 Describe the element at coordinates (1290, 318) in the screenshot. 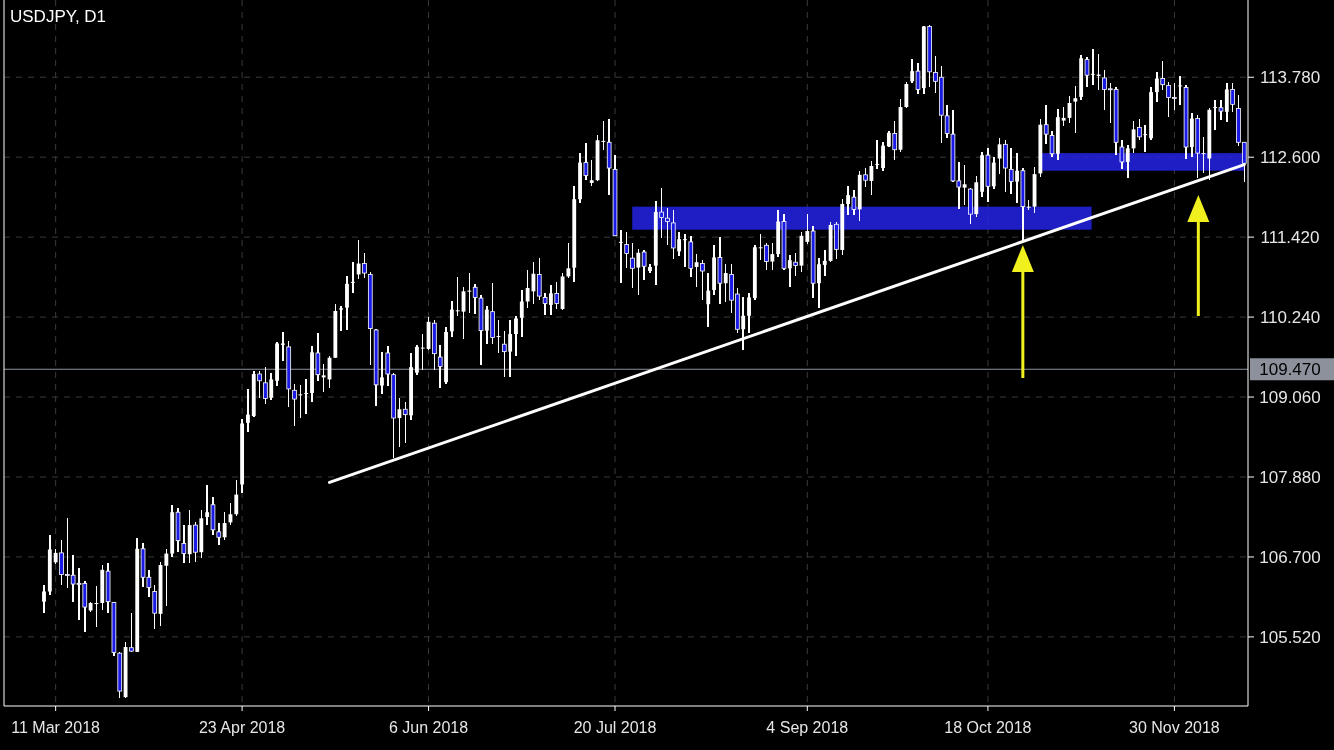

I see `y-tick-label: 110.240` at that location.